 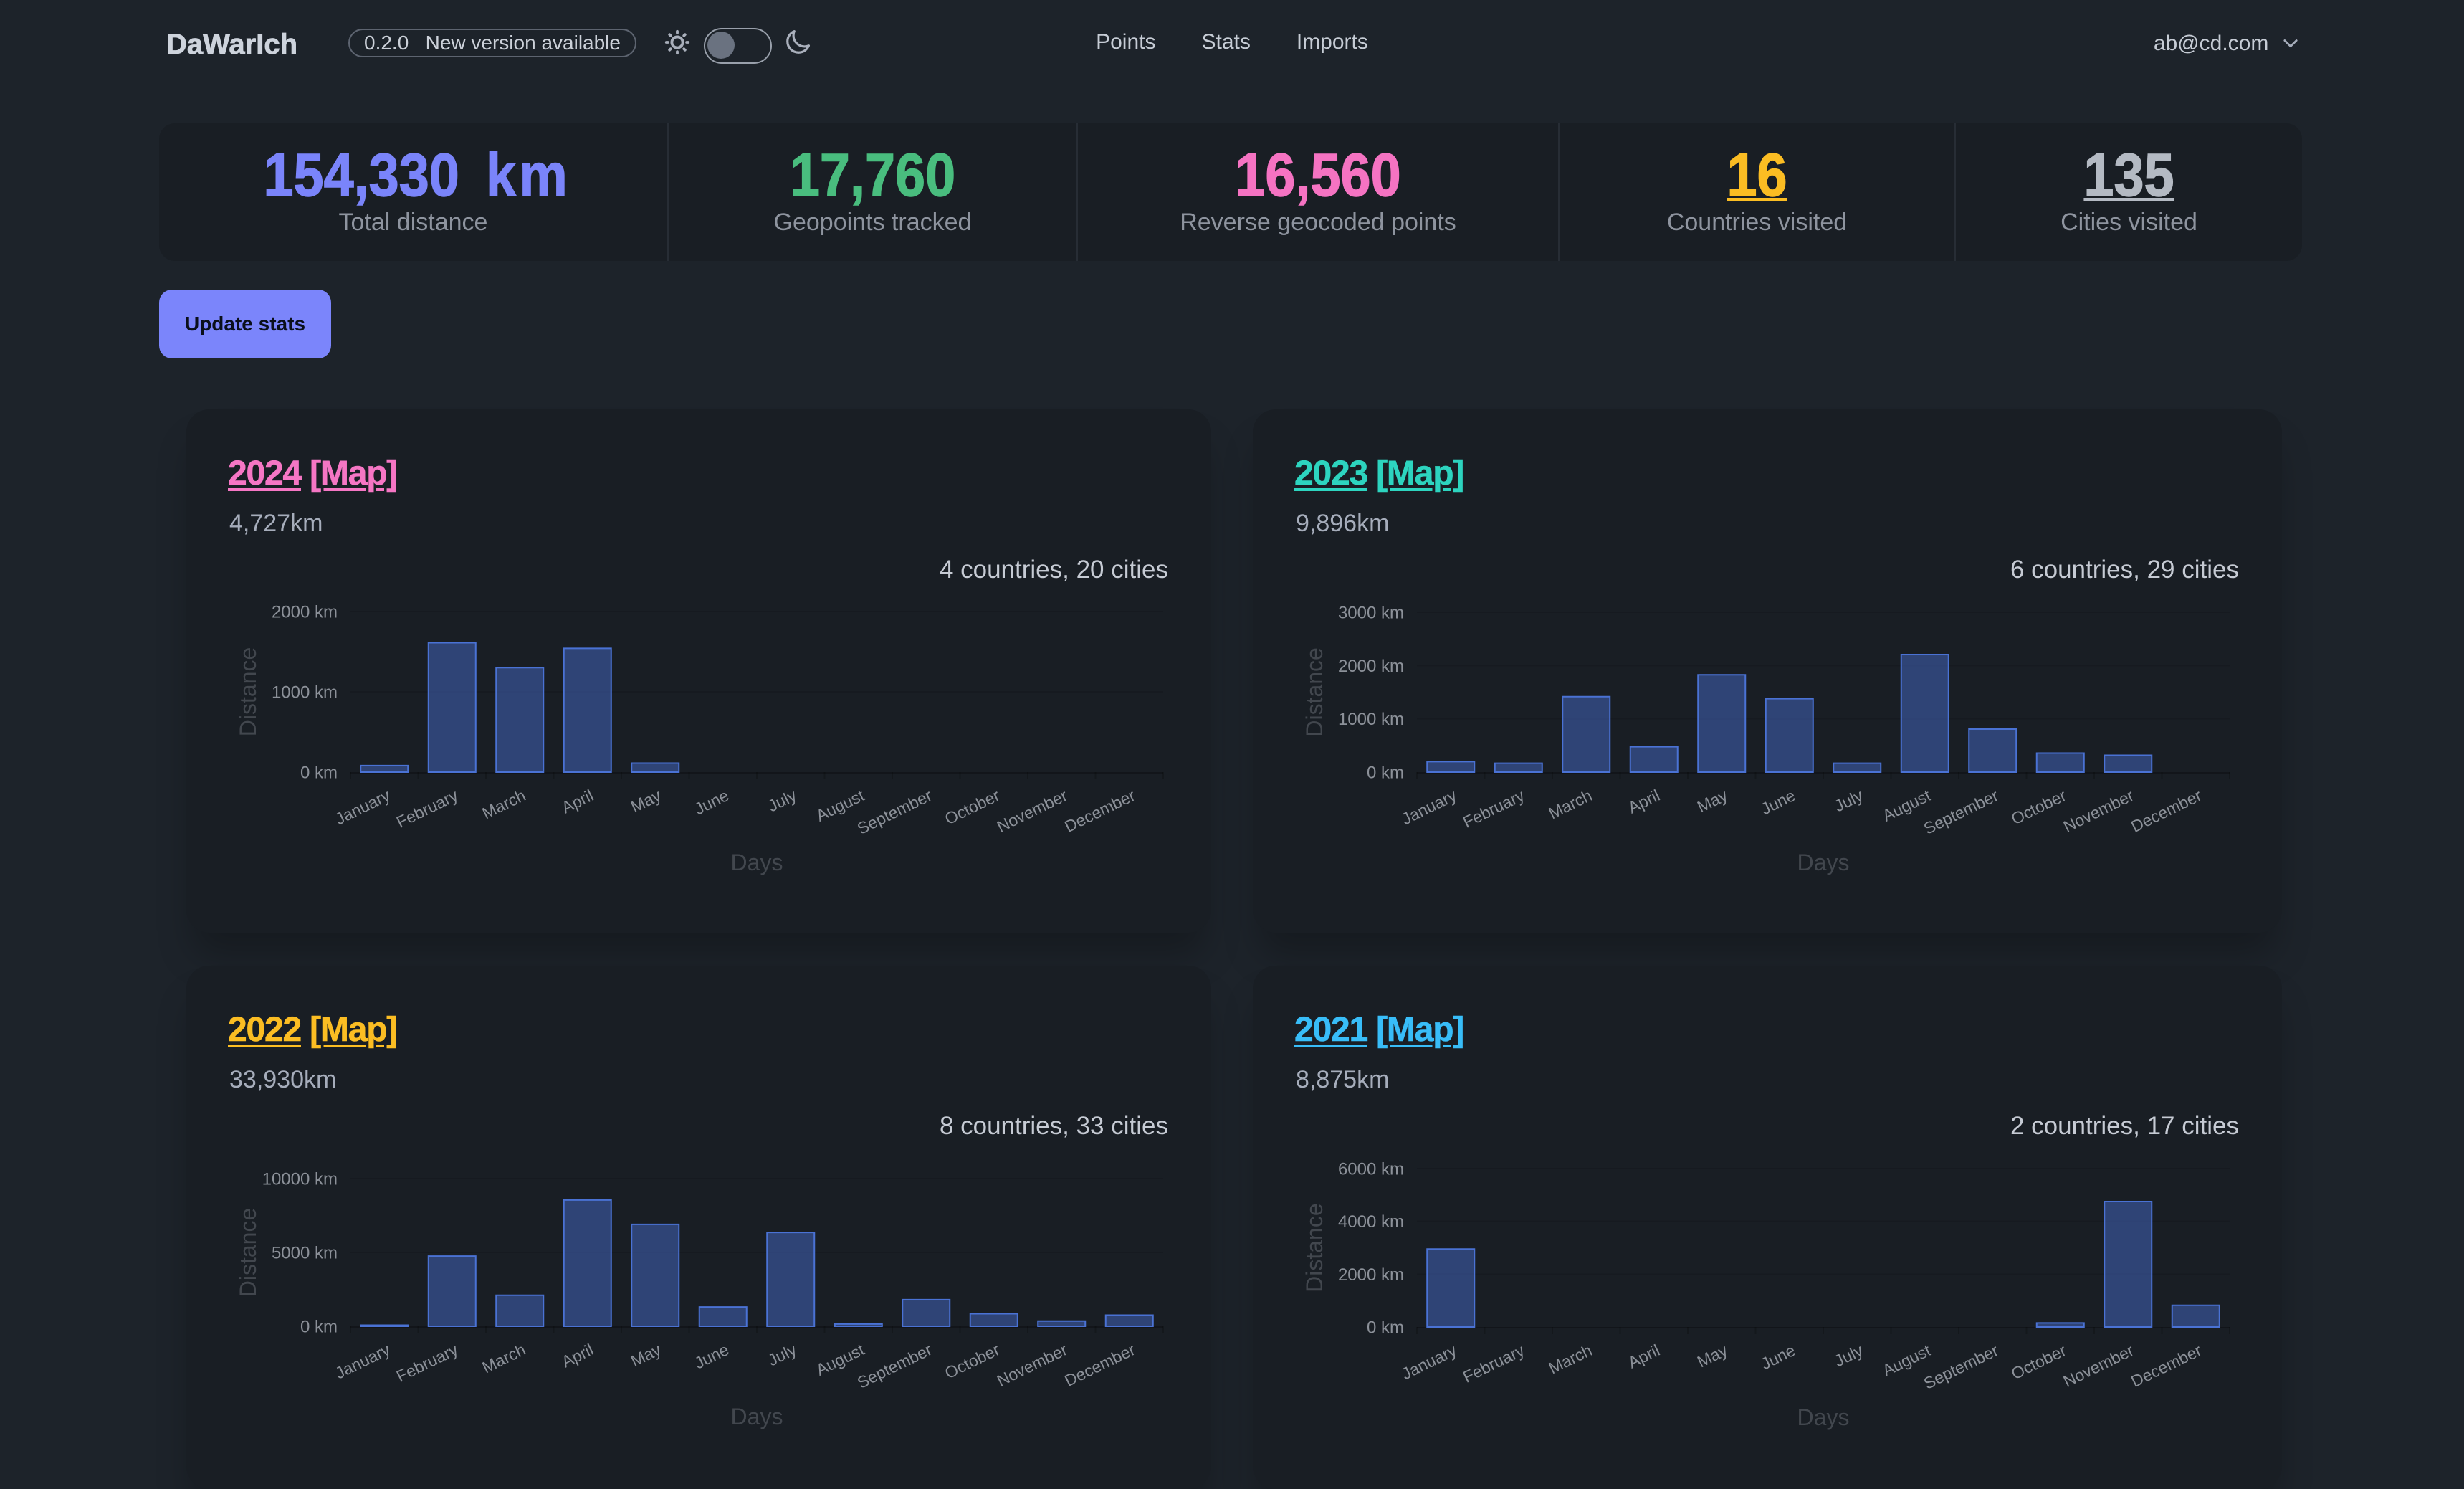 What do you see at coordinates (1371, 1169) in the screenshot?
I see `svg-text: 6000 km` at bounding box center [1371, 1169].